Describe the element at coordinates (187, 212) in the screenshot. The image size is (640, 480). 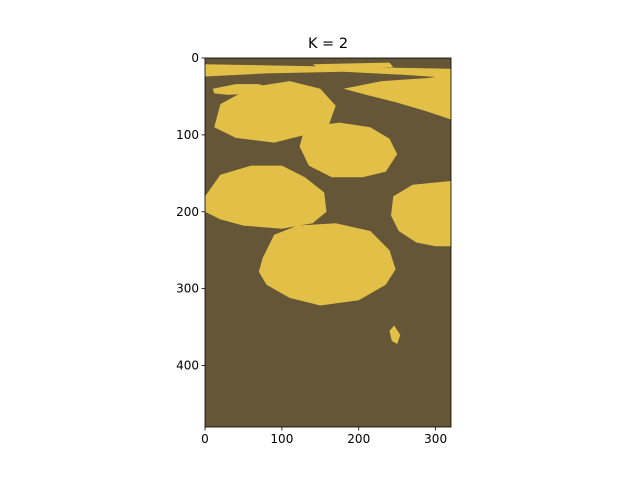
I see `y-tick-label: 200` at that location.